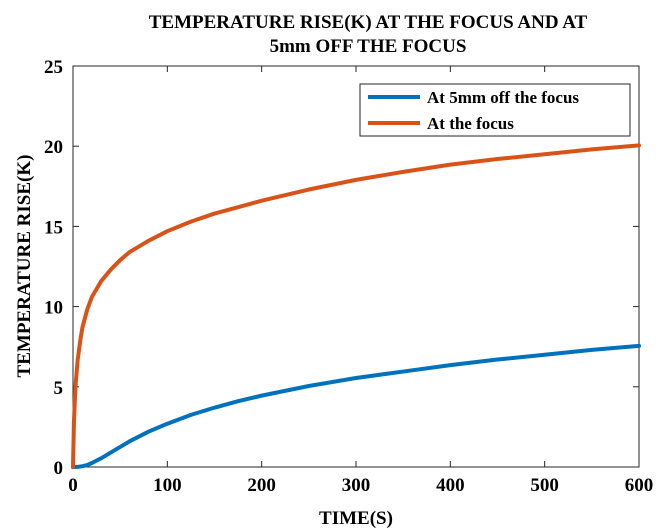 This screenshot has height=531, width=662. I want to click on x-tick-label: 400, so click(450, 485).